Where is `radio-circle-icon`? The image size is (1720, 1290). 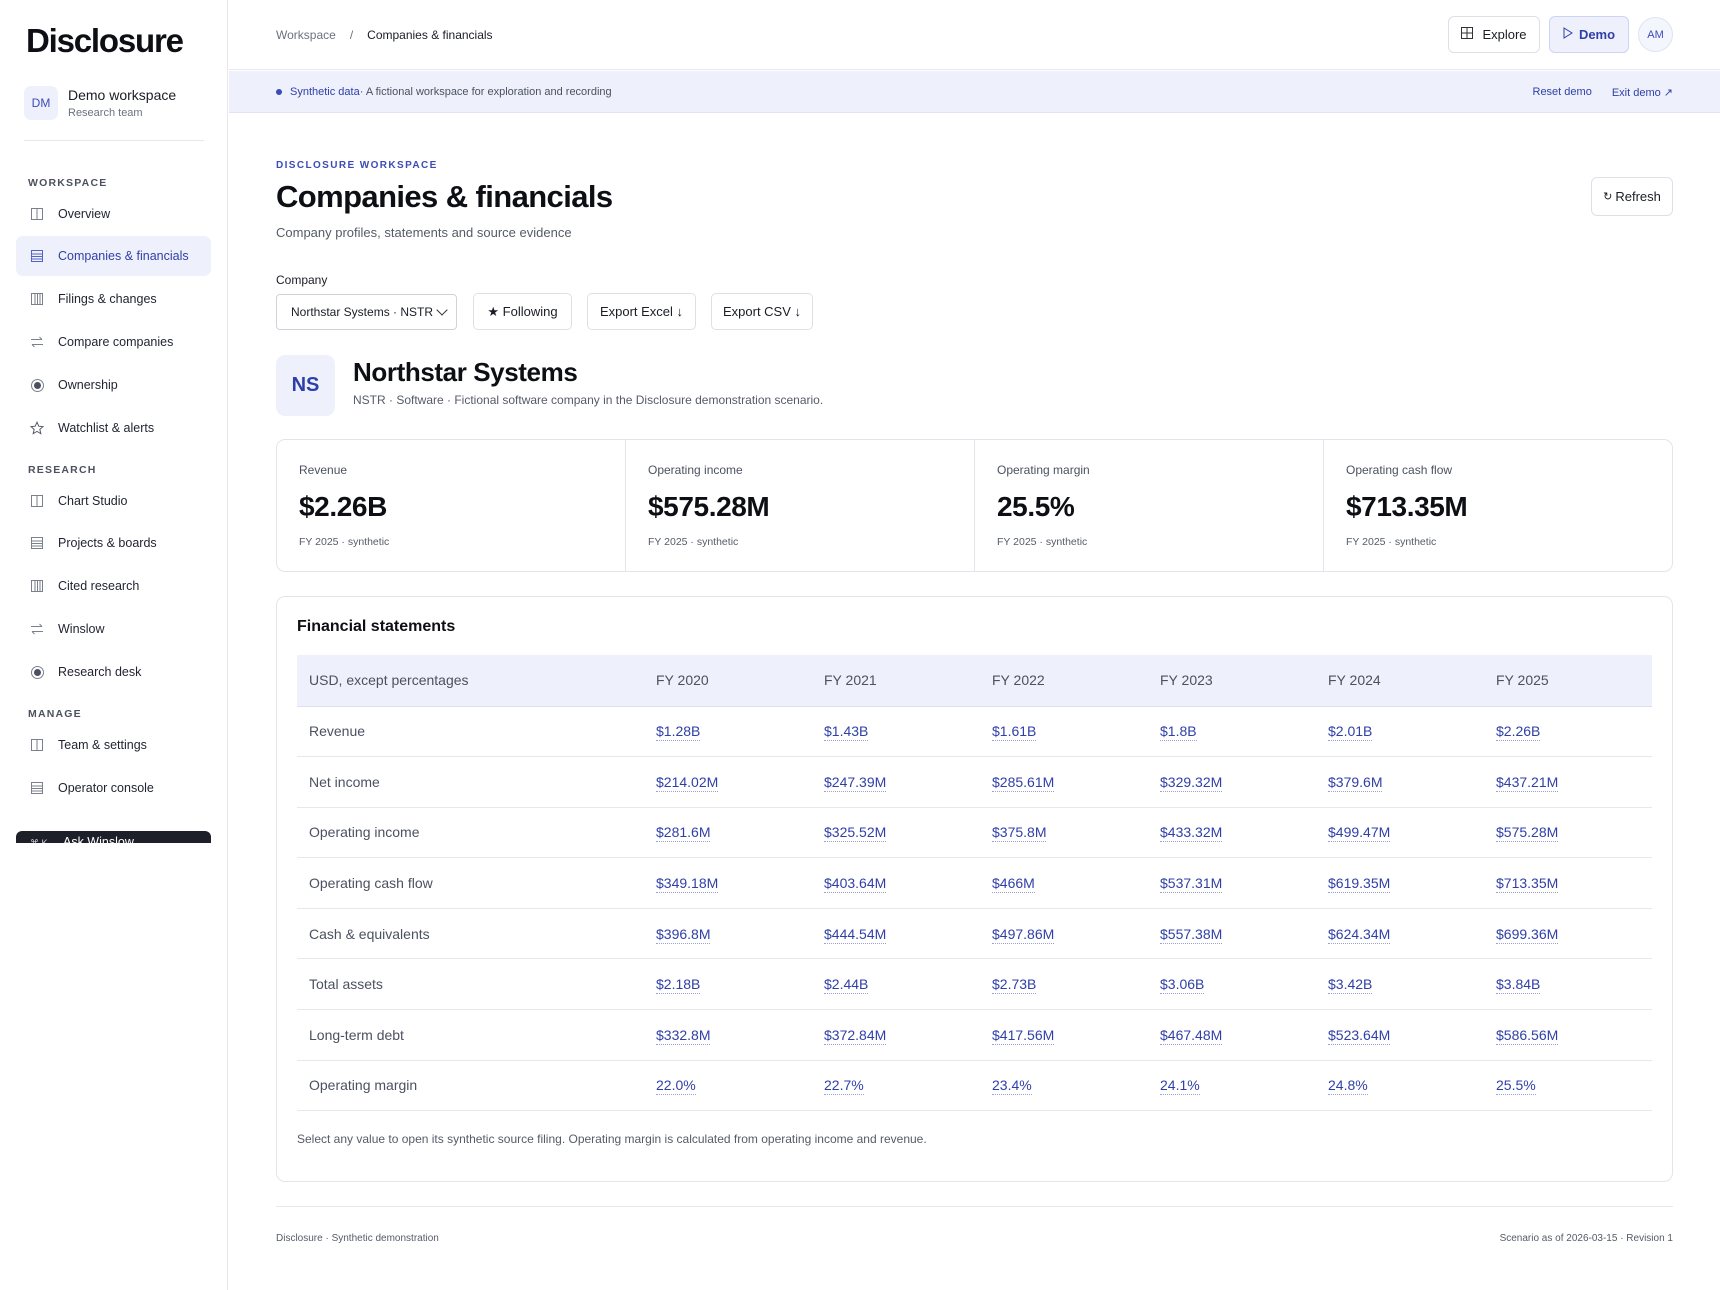 radio-circle-icon is located at coordinates (37, 672).